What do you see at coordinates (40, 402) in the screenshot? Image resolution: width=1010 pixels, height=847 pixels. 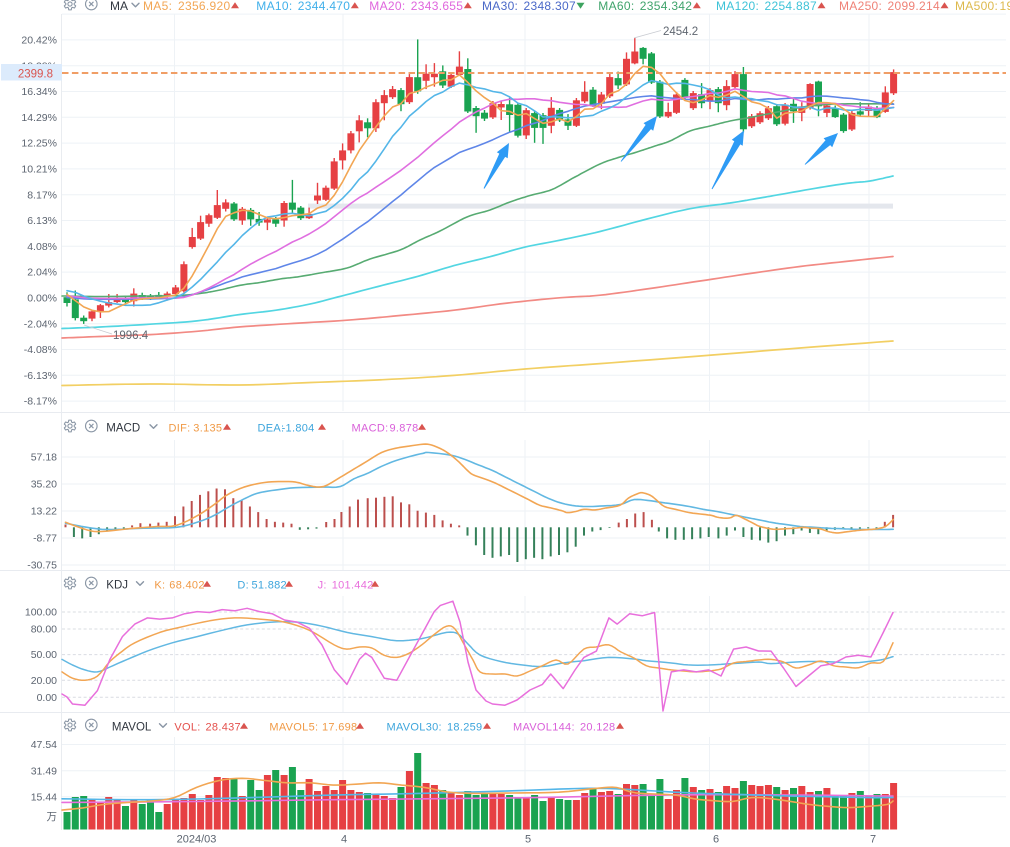 I see `svg-text: -8.17%` at bounding box center [40, 402].